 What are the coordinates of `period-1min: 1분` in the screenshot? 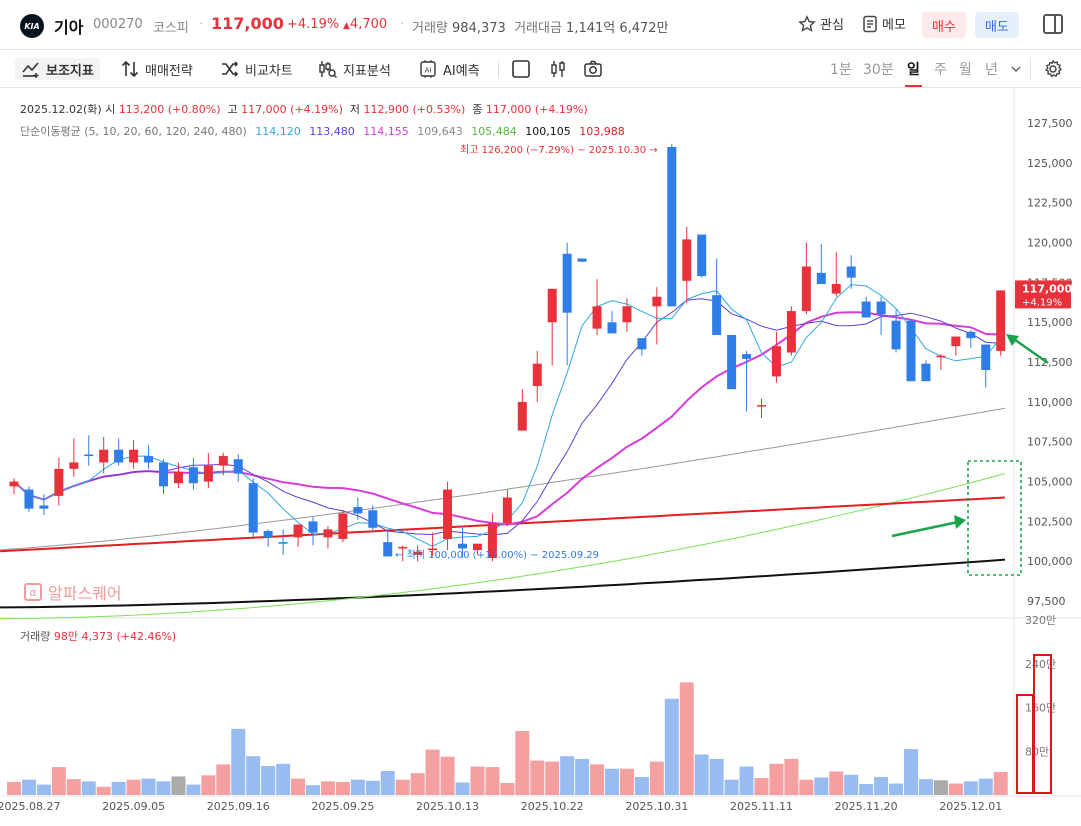 It's located at (841, 70).